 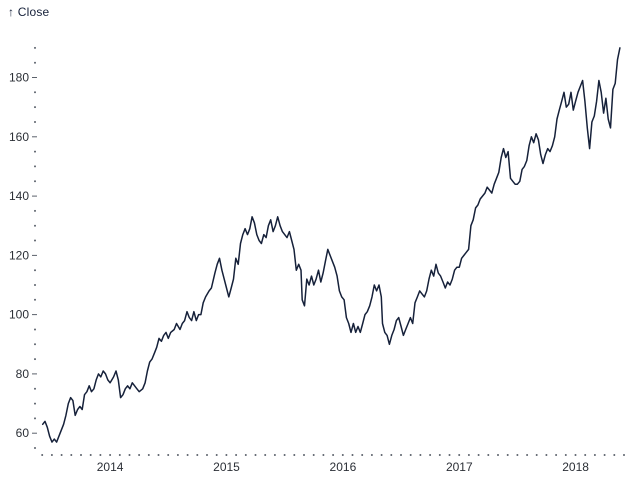 What do you see at coordinates (19, 77) in the screenshot?
I see `y-tick-label: 180` at bounding box center [19, 77].